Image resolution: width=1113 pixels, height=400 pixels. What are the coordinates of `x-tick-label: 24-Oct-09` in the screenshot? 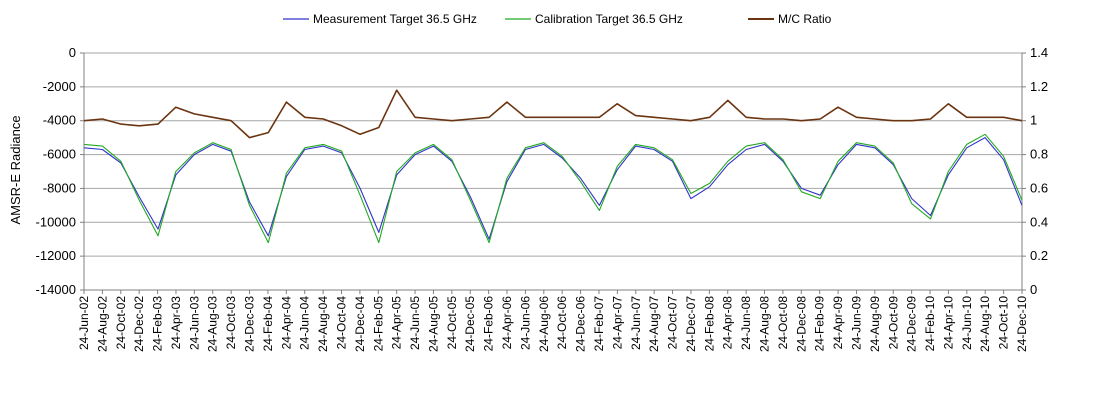 It's located at (893, 323).